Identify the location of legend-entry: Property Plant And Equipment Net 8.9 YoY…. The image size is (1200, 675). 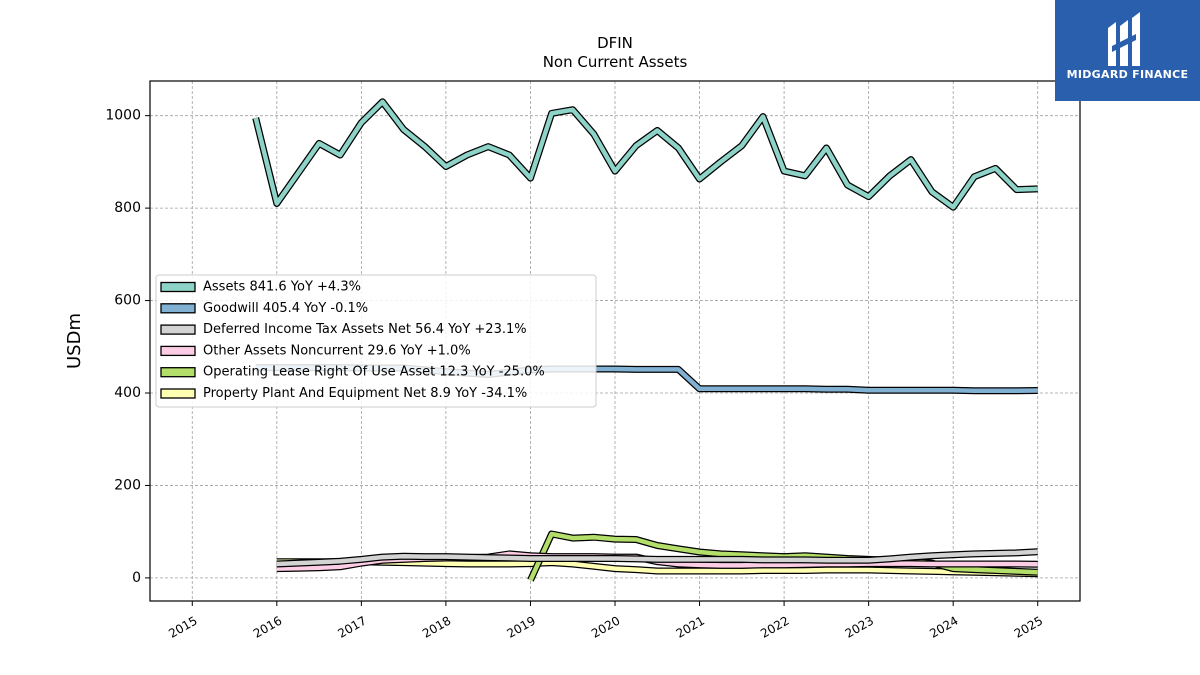
(365, 393).